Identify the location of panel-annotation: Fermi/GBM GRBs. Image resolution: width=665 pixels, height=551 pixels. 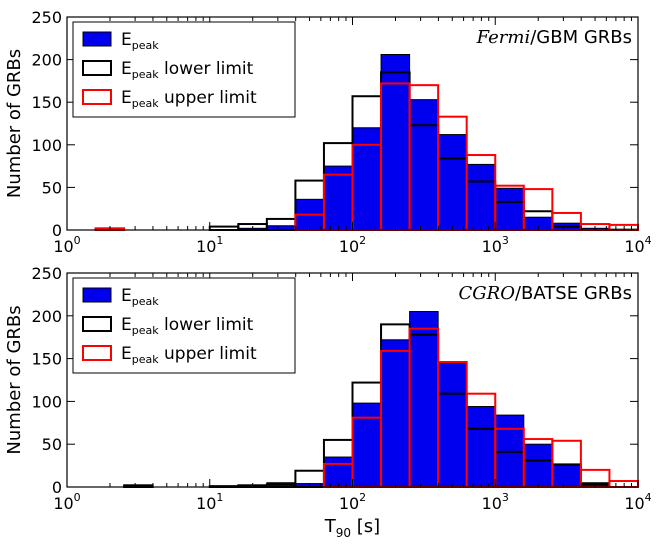
(554, 37).